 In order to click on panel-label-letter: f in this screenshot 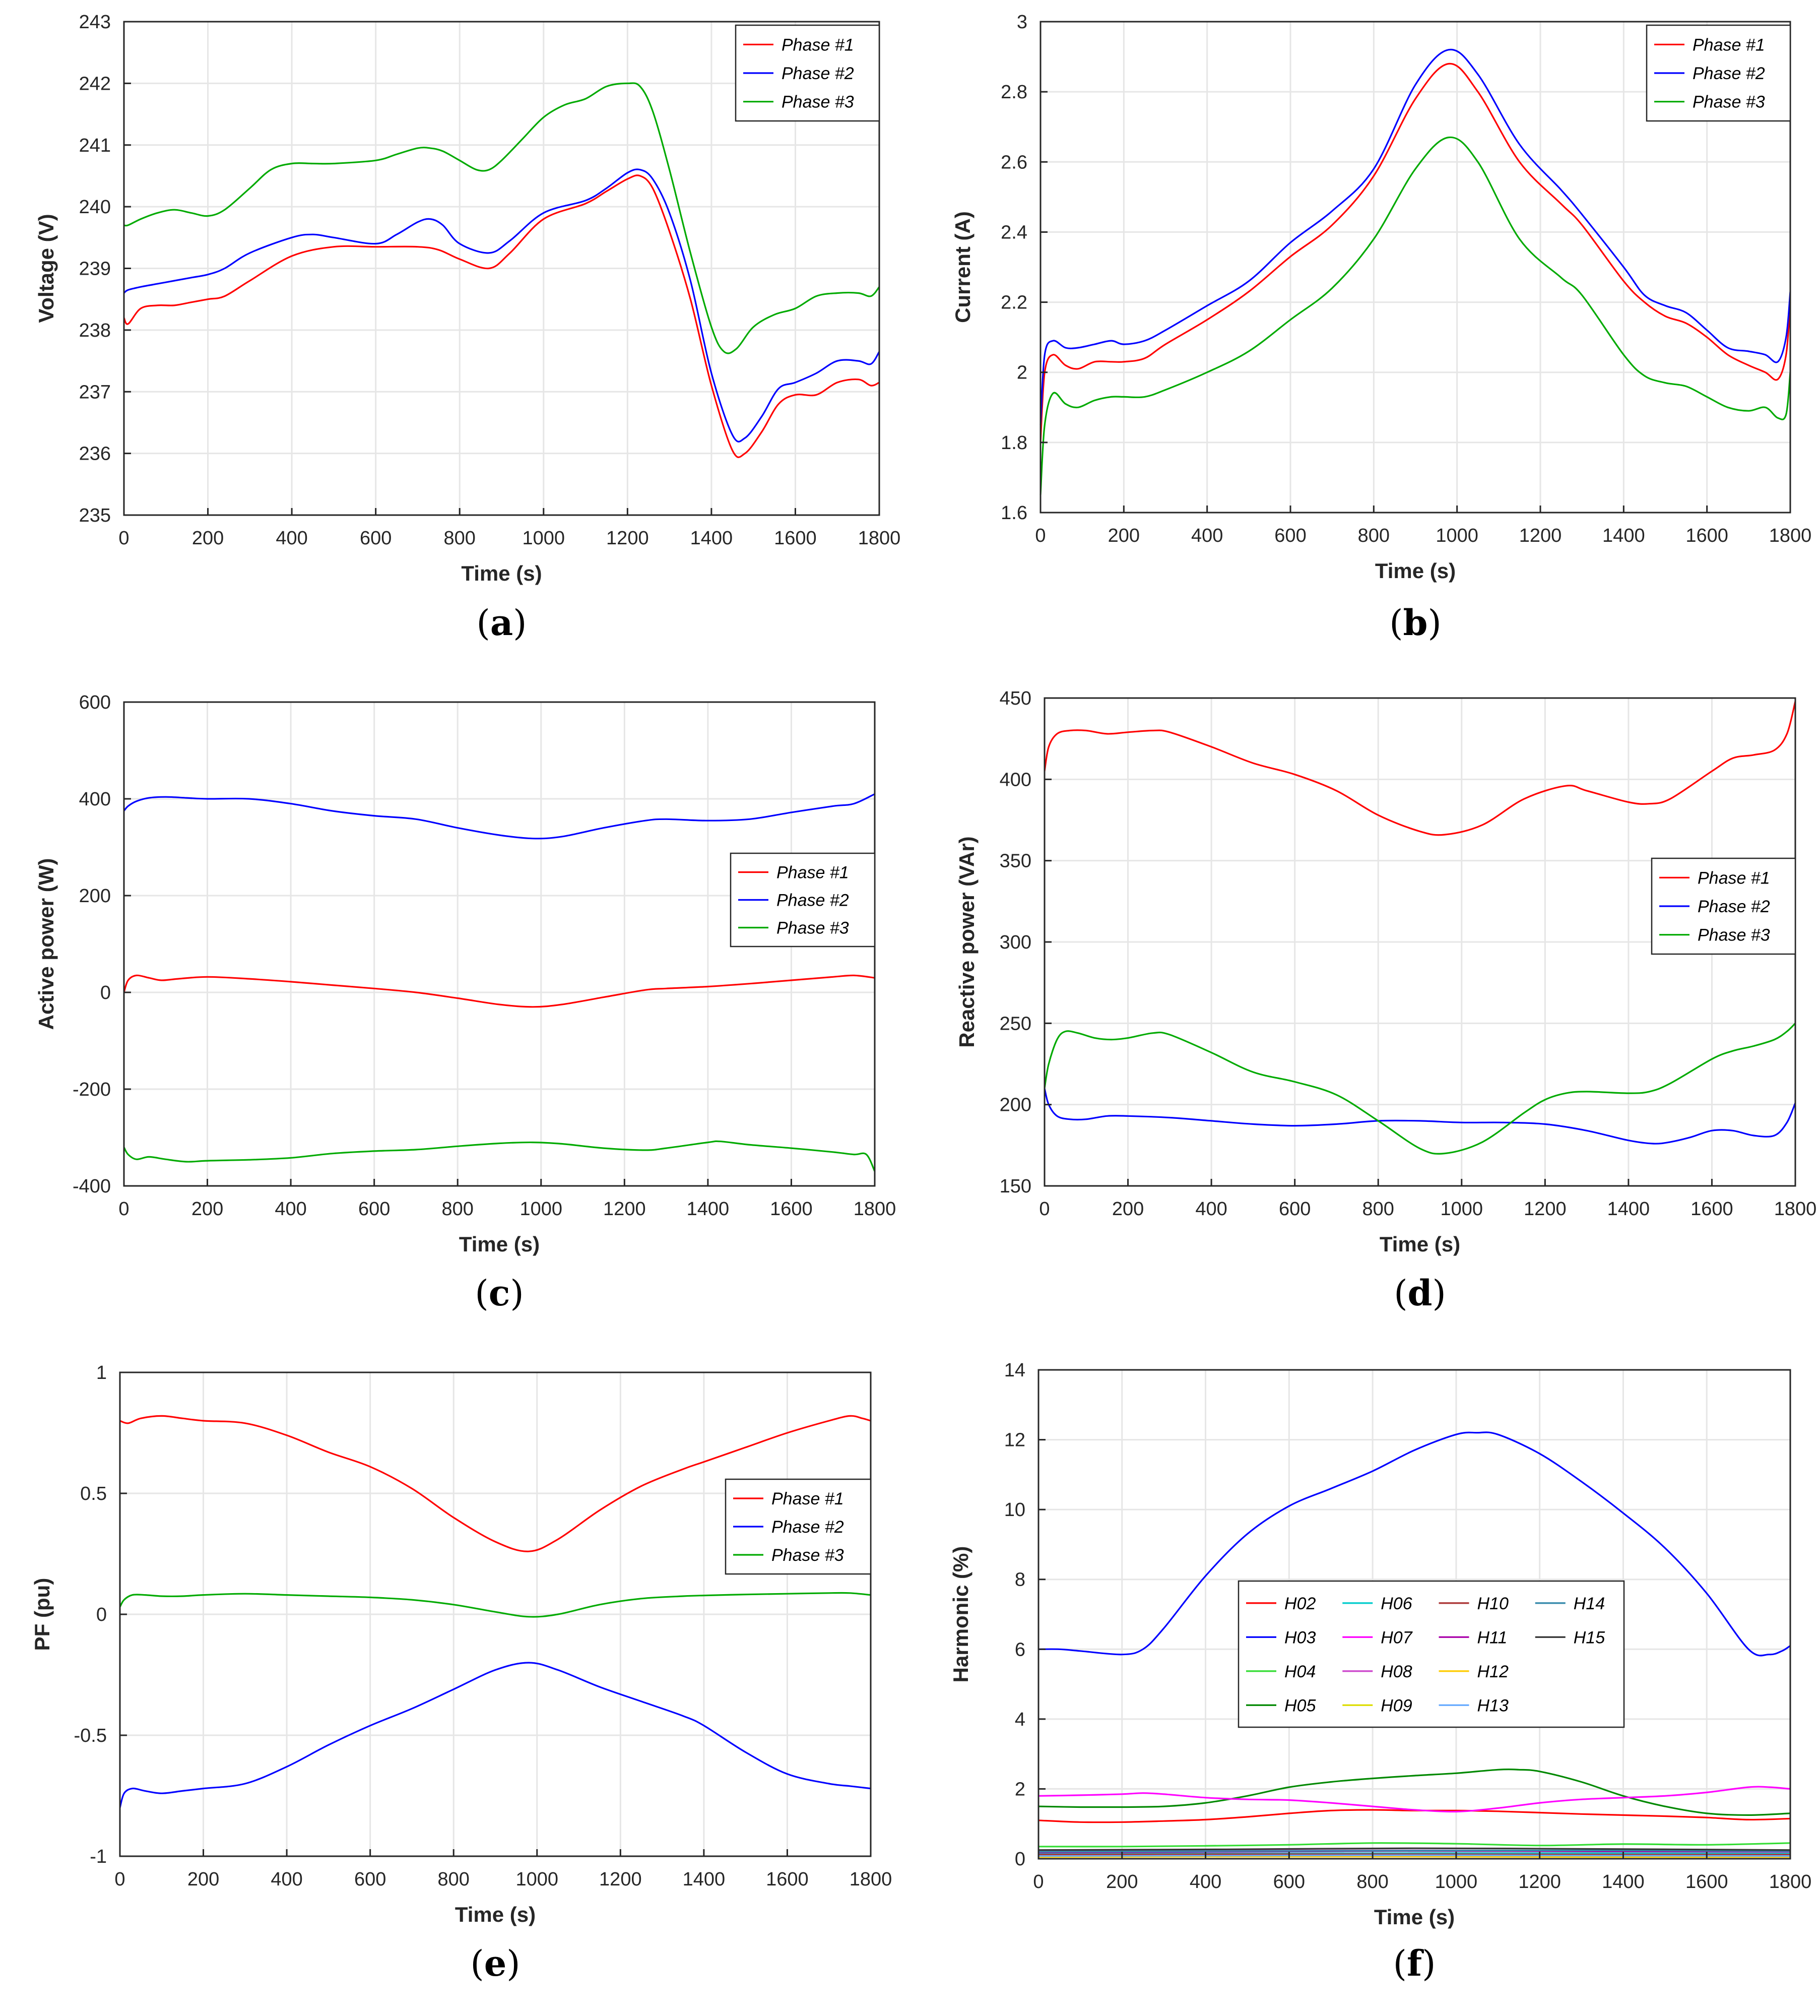, I will do `click(1415, 1963)`.